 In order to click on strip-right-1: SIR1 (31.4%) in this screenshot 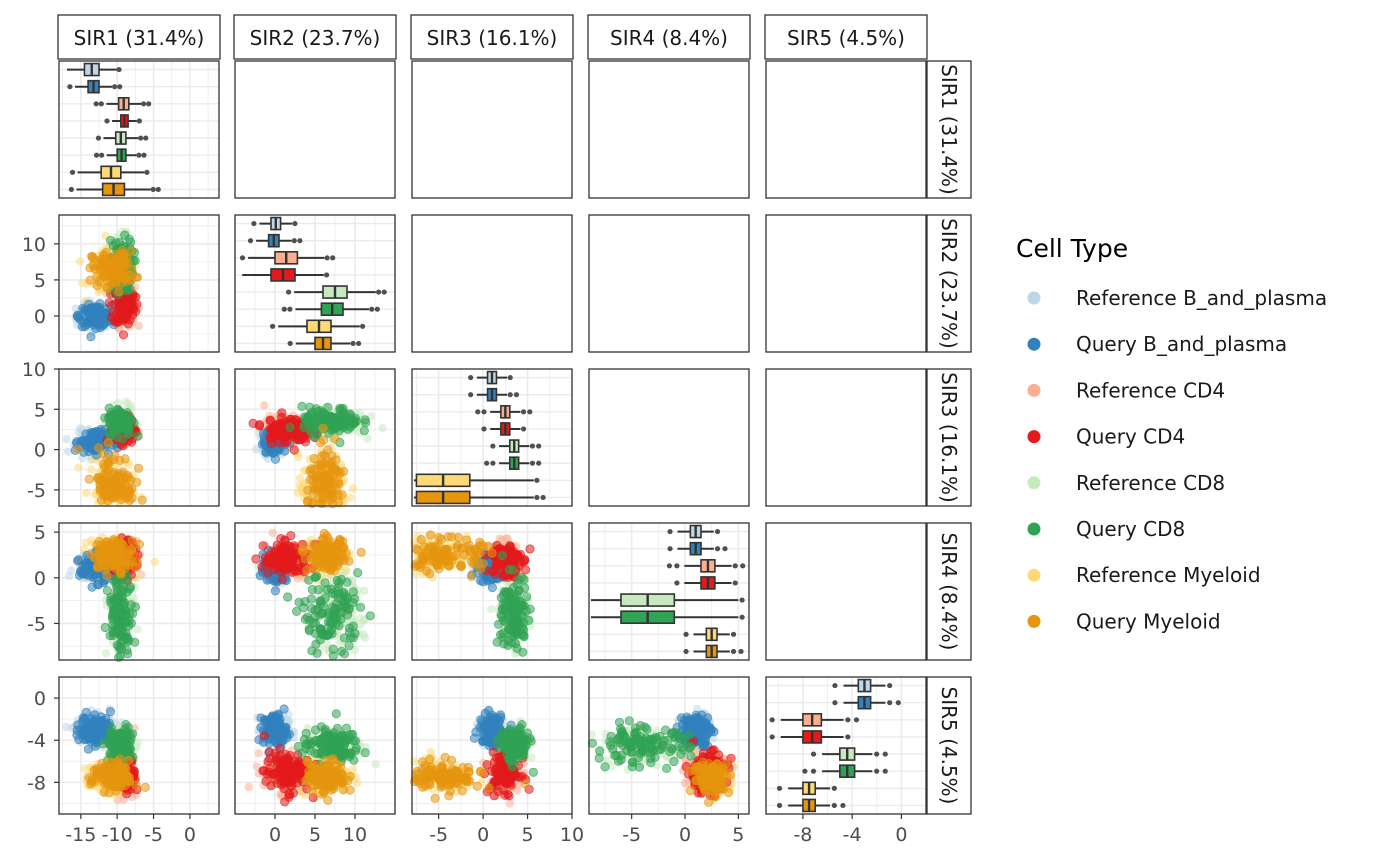, I will do `click(949, 129)`.